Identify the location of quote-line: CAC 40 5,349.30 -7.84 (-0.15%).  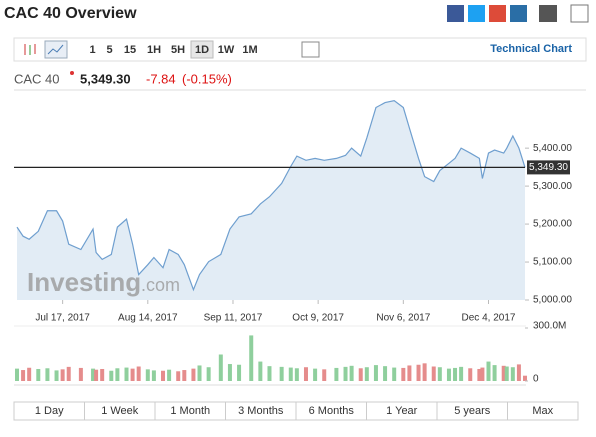
(123, 78).